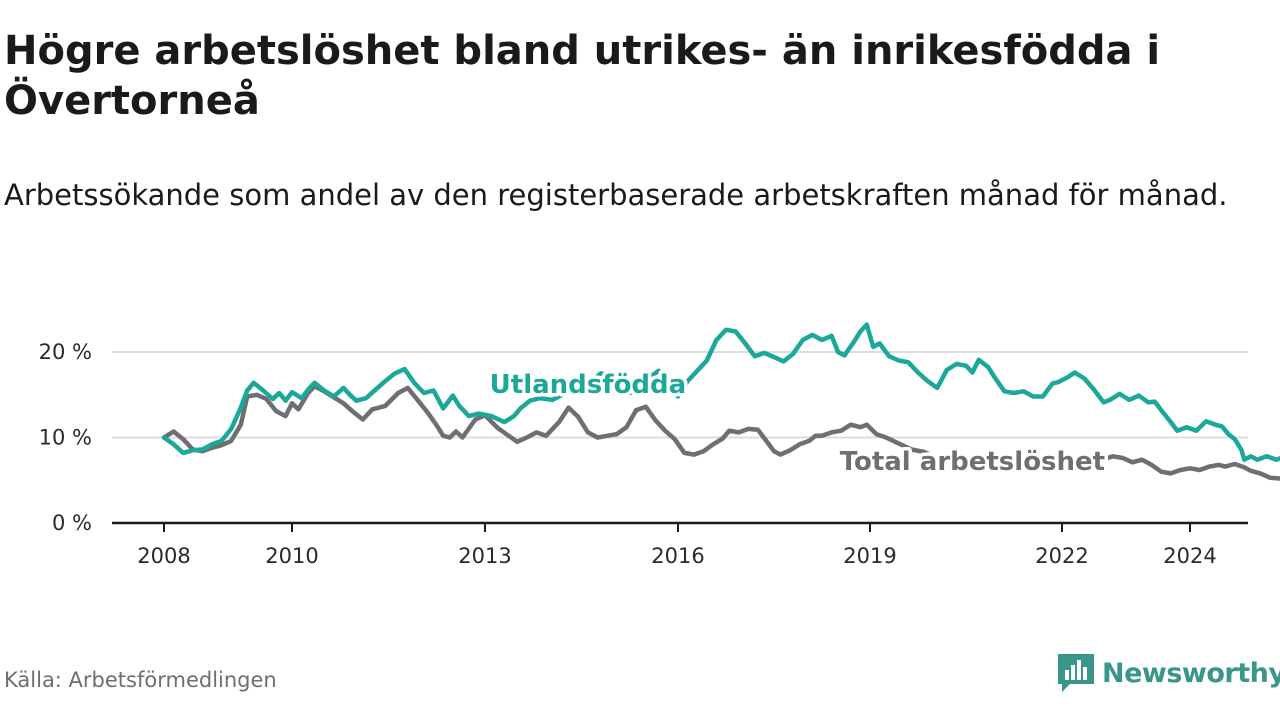 This screenshot has width=1280, height=720. I want to click on y-tick-label: 10 %, so click(65, 438).